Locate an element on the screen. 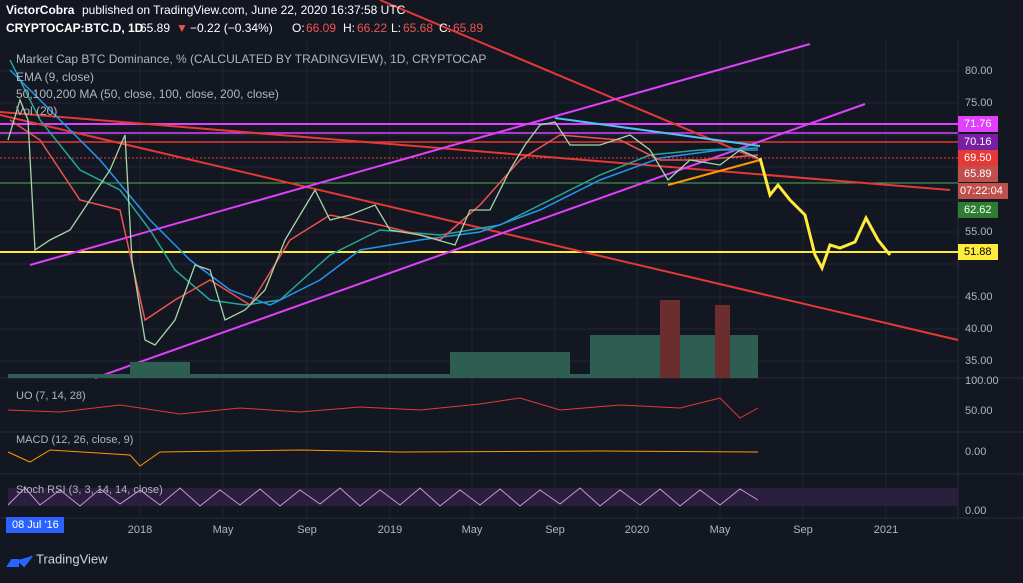 The width and height of the screenshot is (1023, 583). arrow: ▼ is located at coordinates (182, 28).